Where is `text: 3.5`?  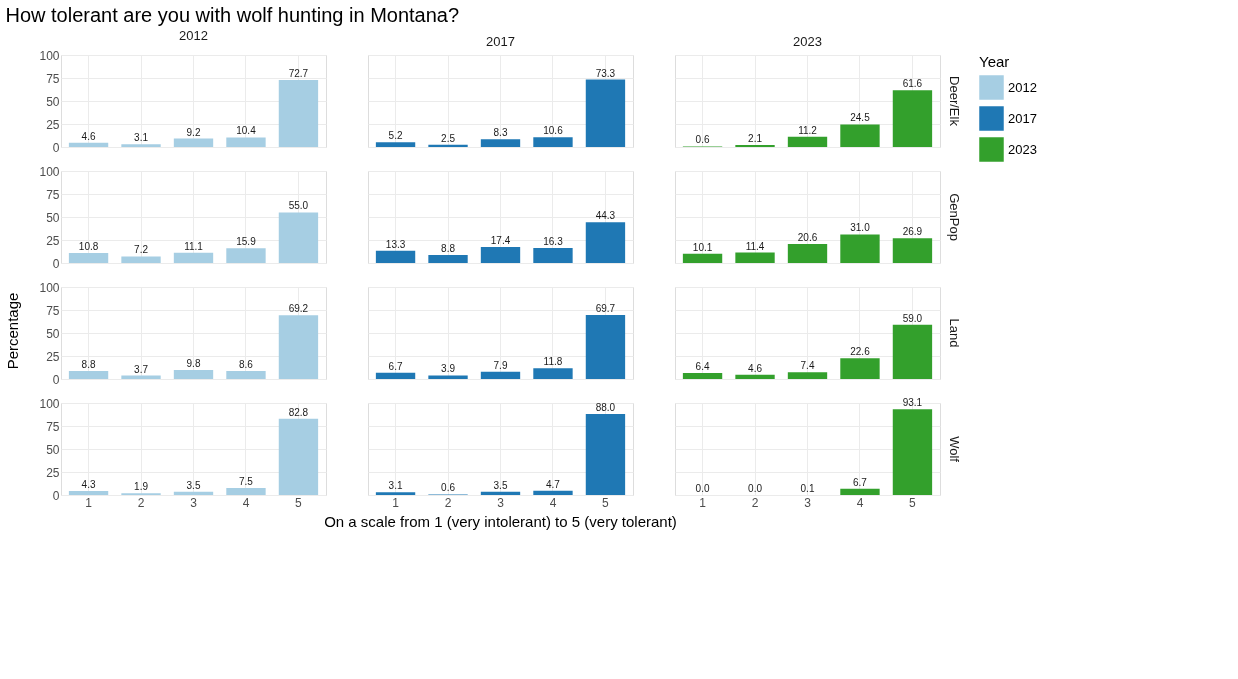
text: 3.5 is located at coordinates (500, 485).